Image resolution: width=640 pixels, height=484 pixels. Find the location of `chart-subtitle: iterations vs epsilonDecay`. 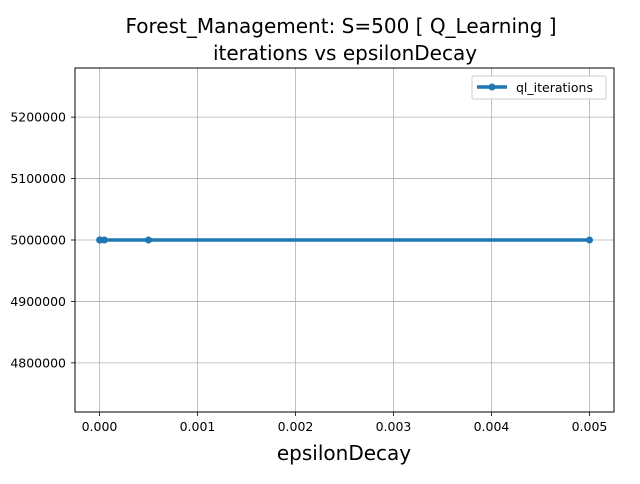

chart-subtitle: iterations vs epsilonDecay is located at coordinates (345, 53).